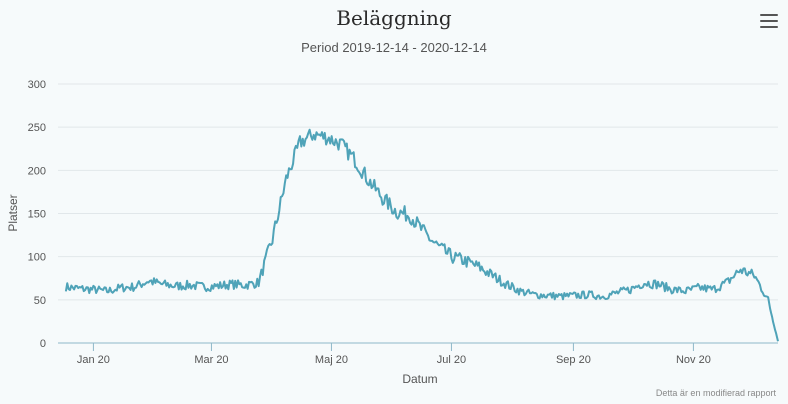  Describe the element at coordinates (394, 18) in the screenshot. I see `chart-title: Beläggning` at that location.